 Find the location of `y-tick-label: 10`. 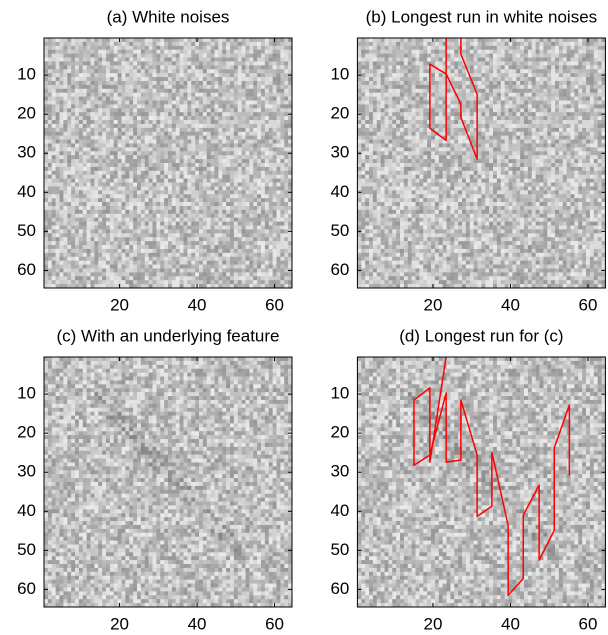

y-tick-label: 10 is located at coordinates (26, 74).